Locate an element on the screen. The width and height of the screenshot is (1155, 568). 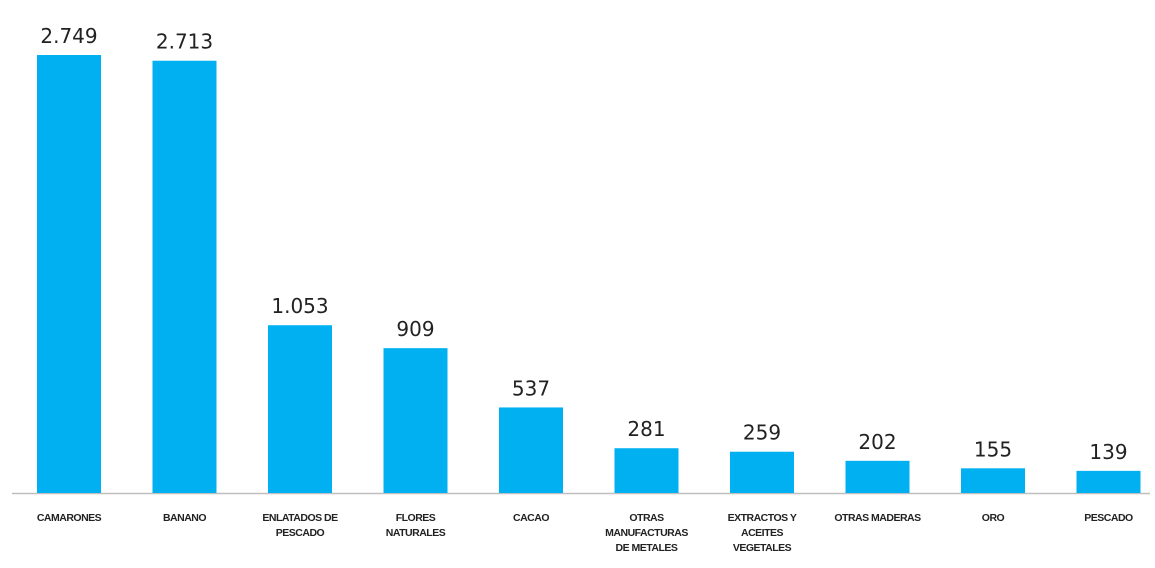
value-label: 2.749 is located at coordinates (68, 36).